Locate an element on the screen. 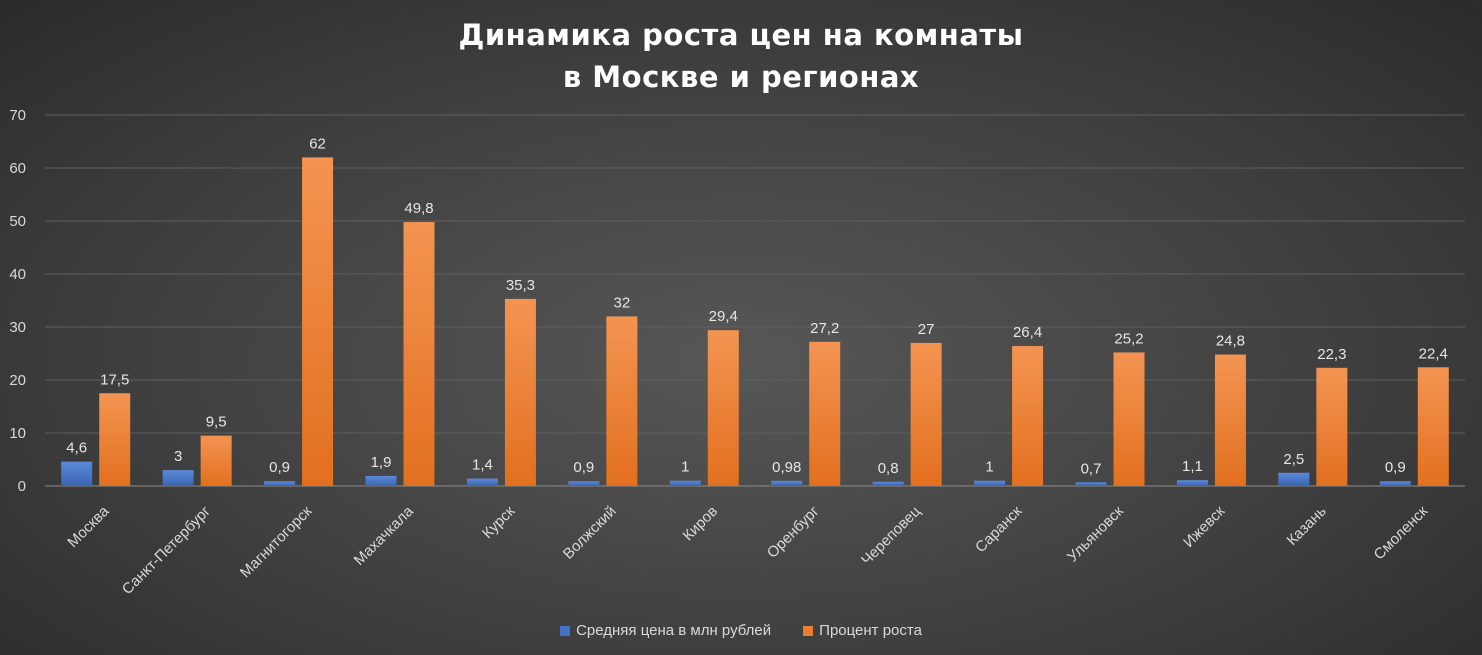 The width and height of the screenshot is (1482, 655). data-label-series-1: 26,4 is located at coordinates (1027, 332).